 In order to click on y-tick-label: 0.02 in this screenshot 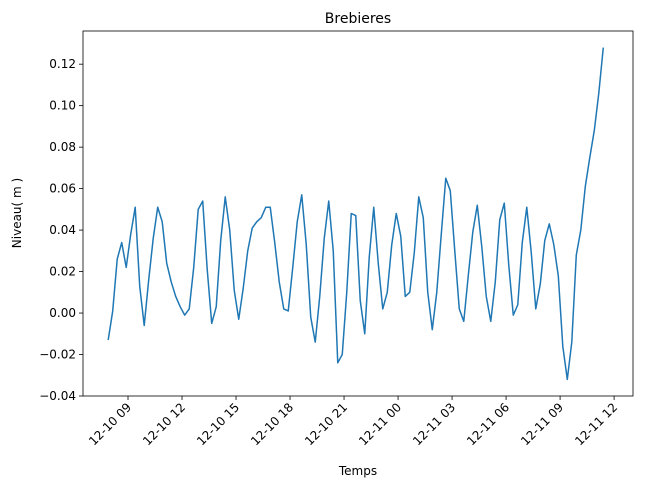, I will do `click(62, 272)`.